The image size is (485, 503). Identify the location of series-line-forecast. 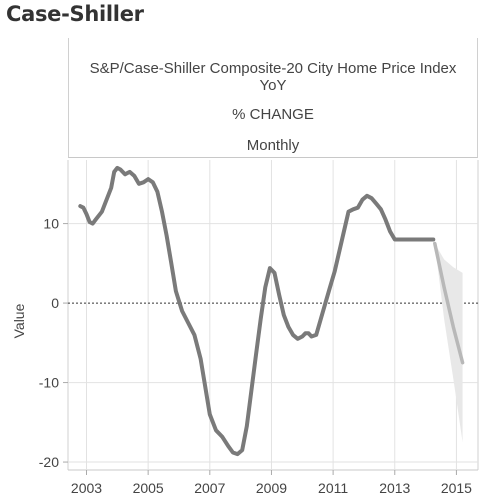
(449, 303).